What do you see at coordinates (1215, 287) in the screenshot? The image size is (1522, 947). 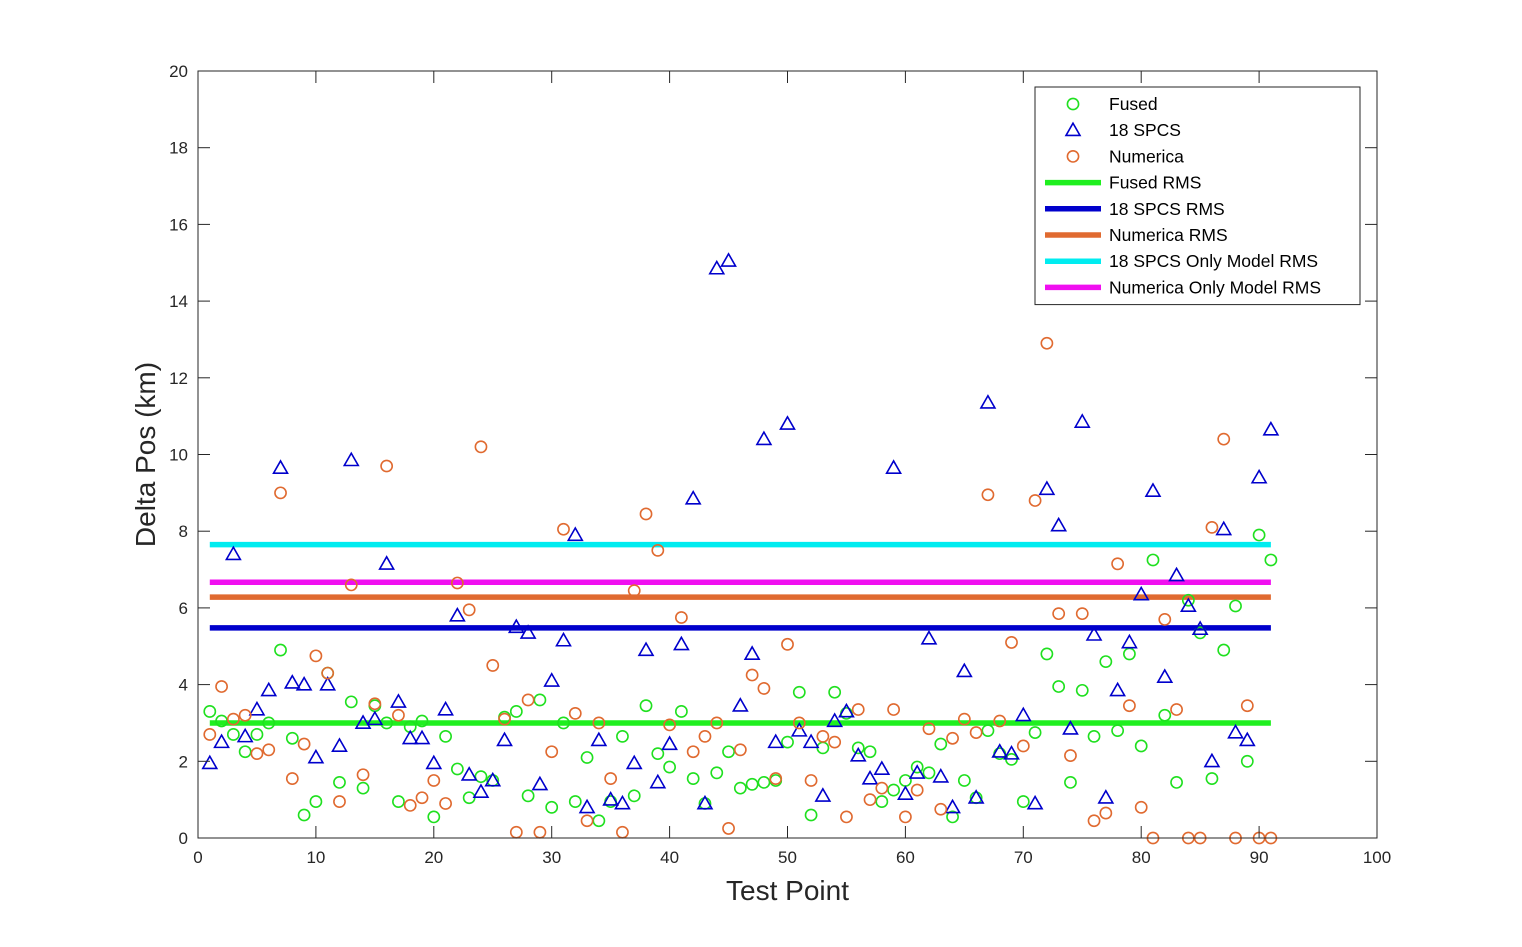 I see `legend-label: Numerica Only Model RMS` at bounding box center [1215, 287].